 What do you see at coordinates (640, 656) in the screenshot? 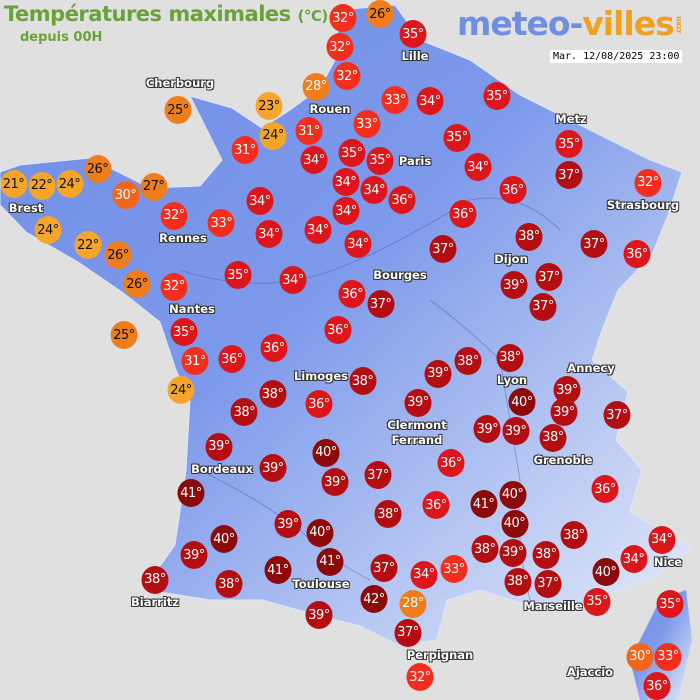
I see `temperature-marker: 30°` at bounding box center [640, 656].